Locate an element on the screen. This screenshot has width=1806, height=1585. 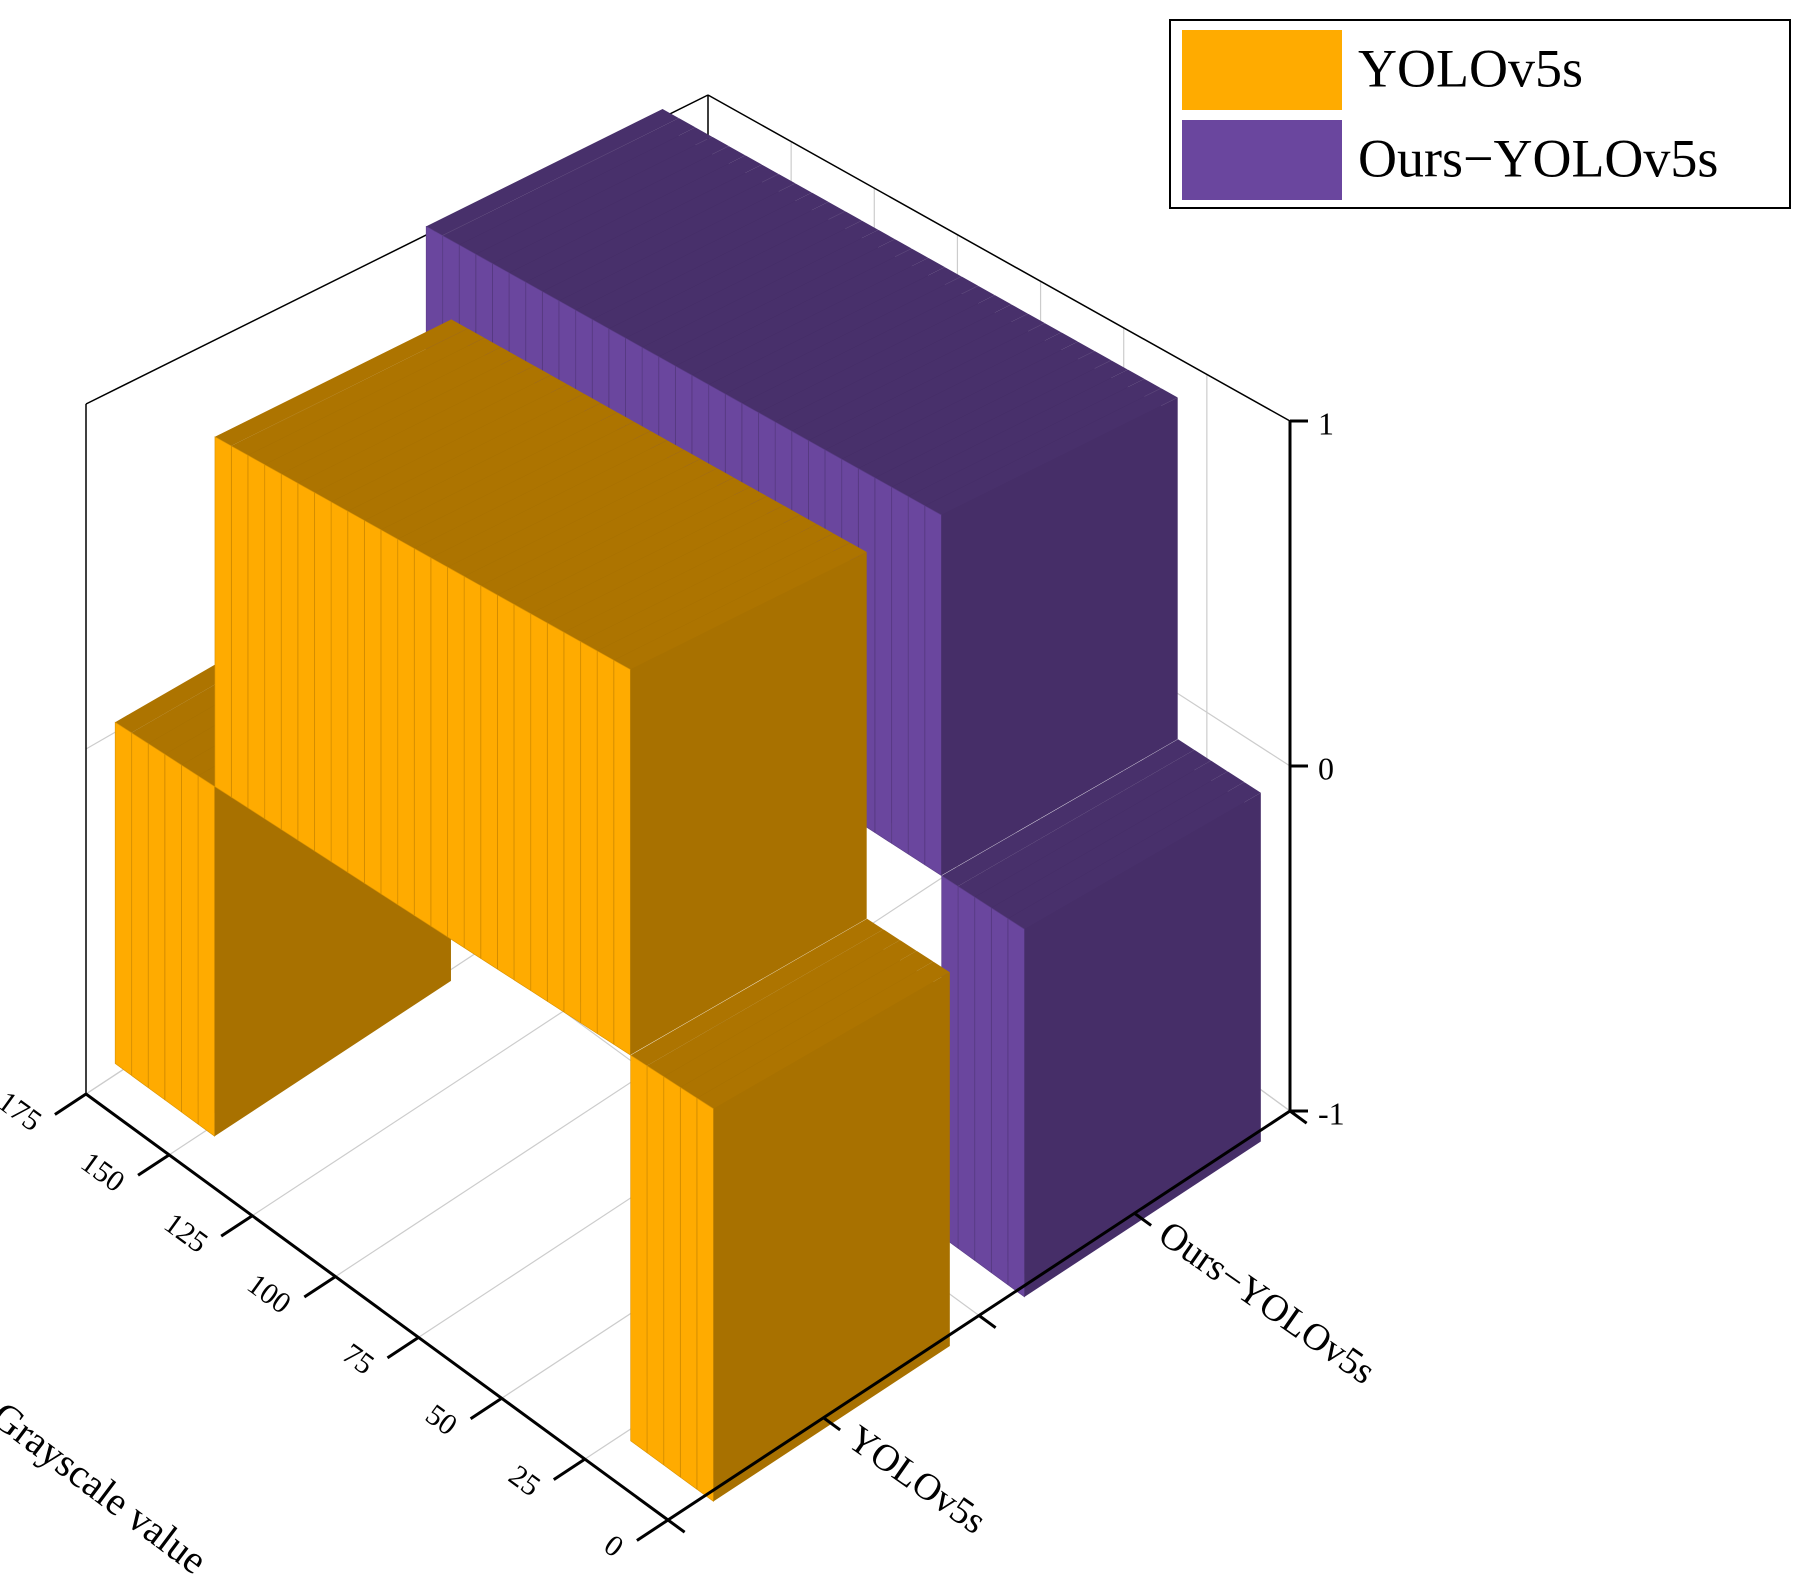
z-tick-label: 1 is located at coordinates (1326, 423).